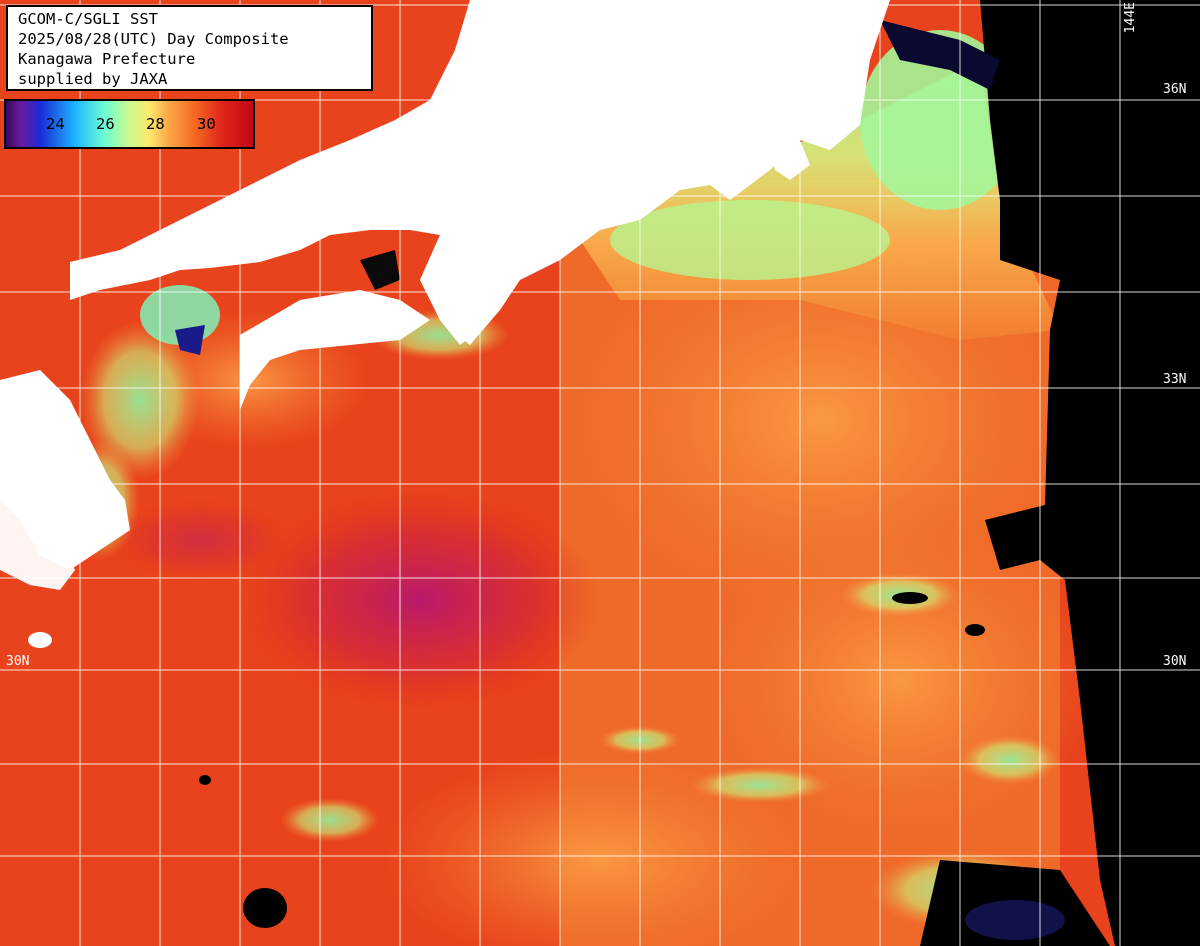  I want to click on land-honshu-top, so click(655, 172).